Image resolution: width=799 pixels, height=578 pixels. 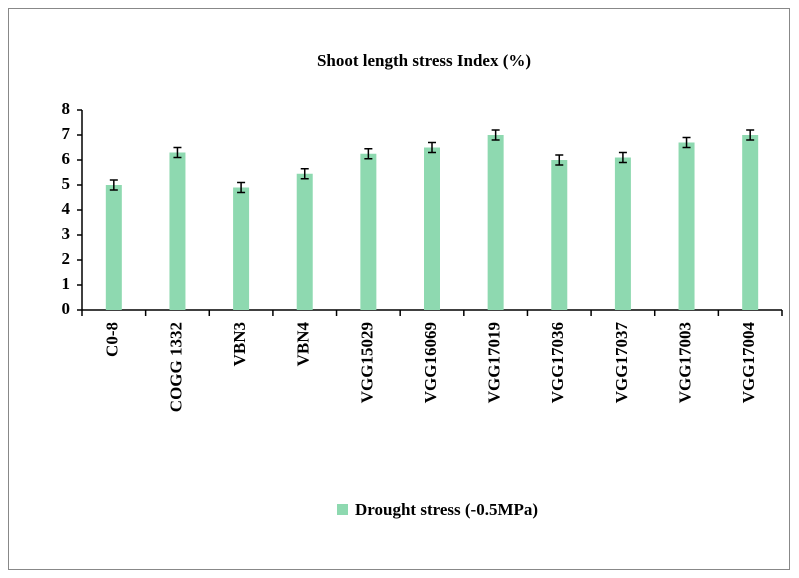 What do you see at coordinates (66, 308) in the screenshot?
I see `y-tick-label: 0` at bounding box center [66, 308].